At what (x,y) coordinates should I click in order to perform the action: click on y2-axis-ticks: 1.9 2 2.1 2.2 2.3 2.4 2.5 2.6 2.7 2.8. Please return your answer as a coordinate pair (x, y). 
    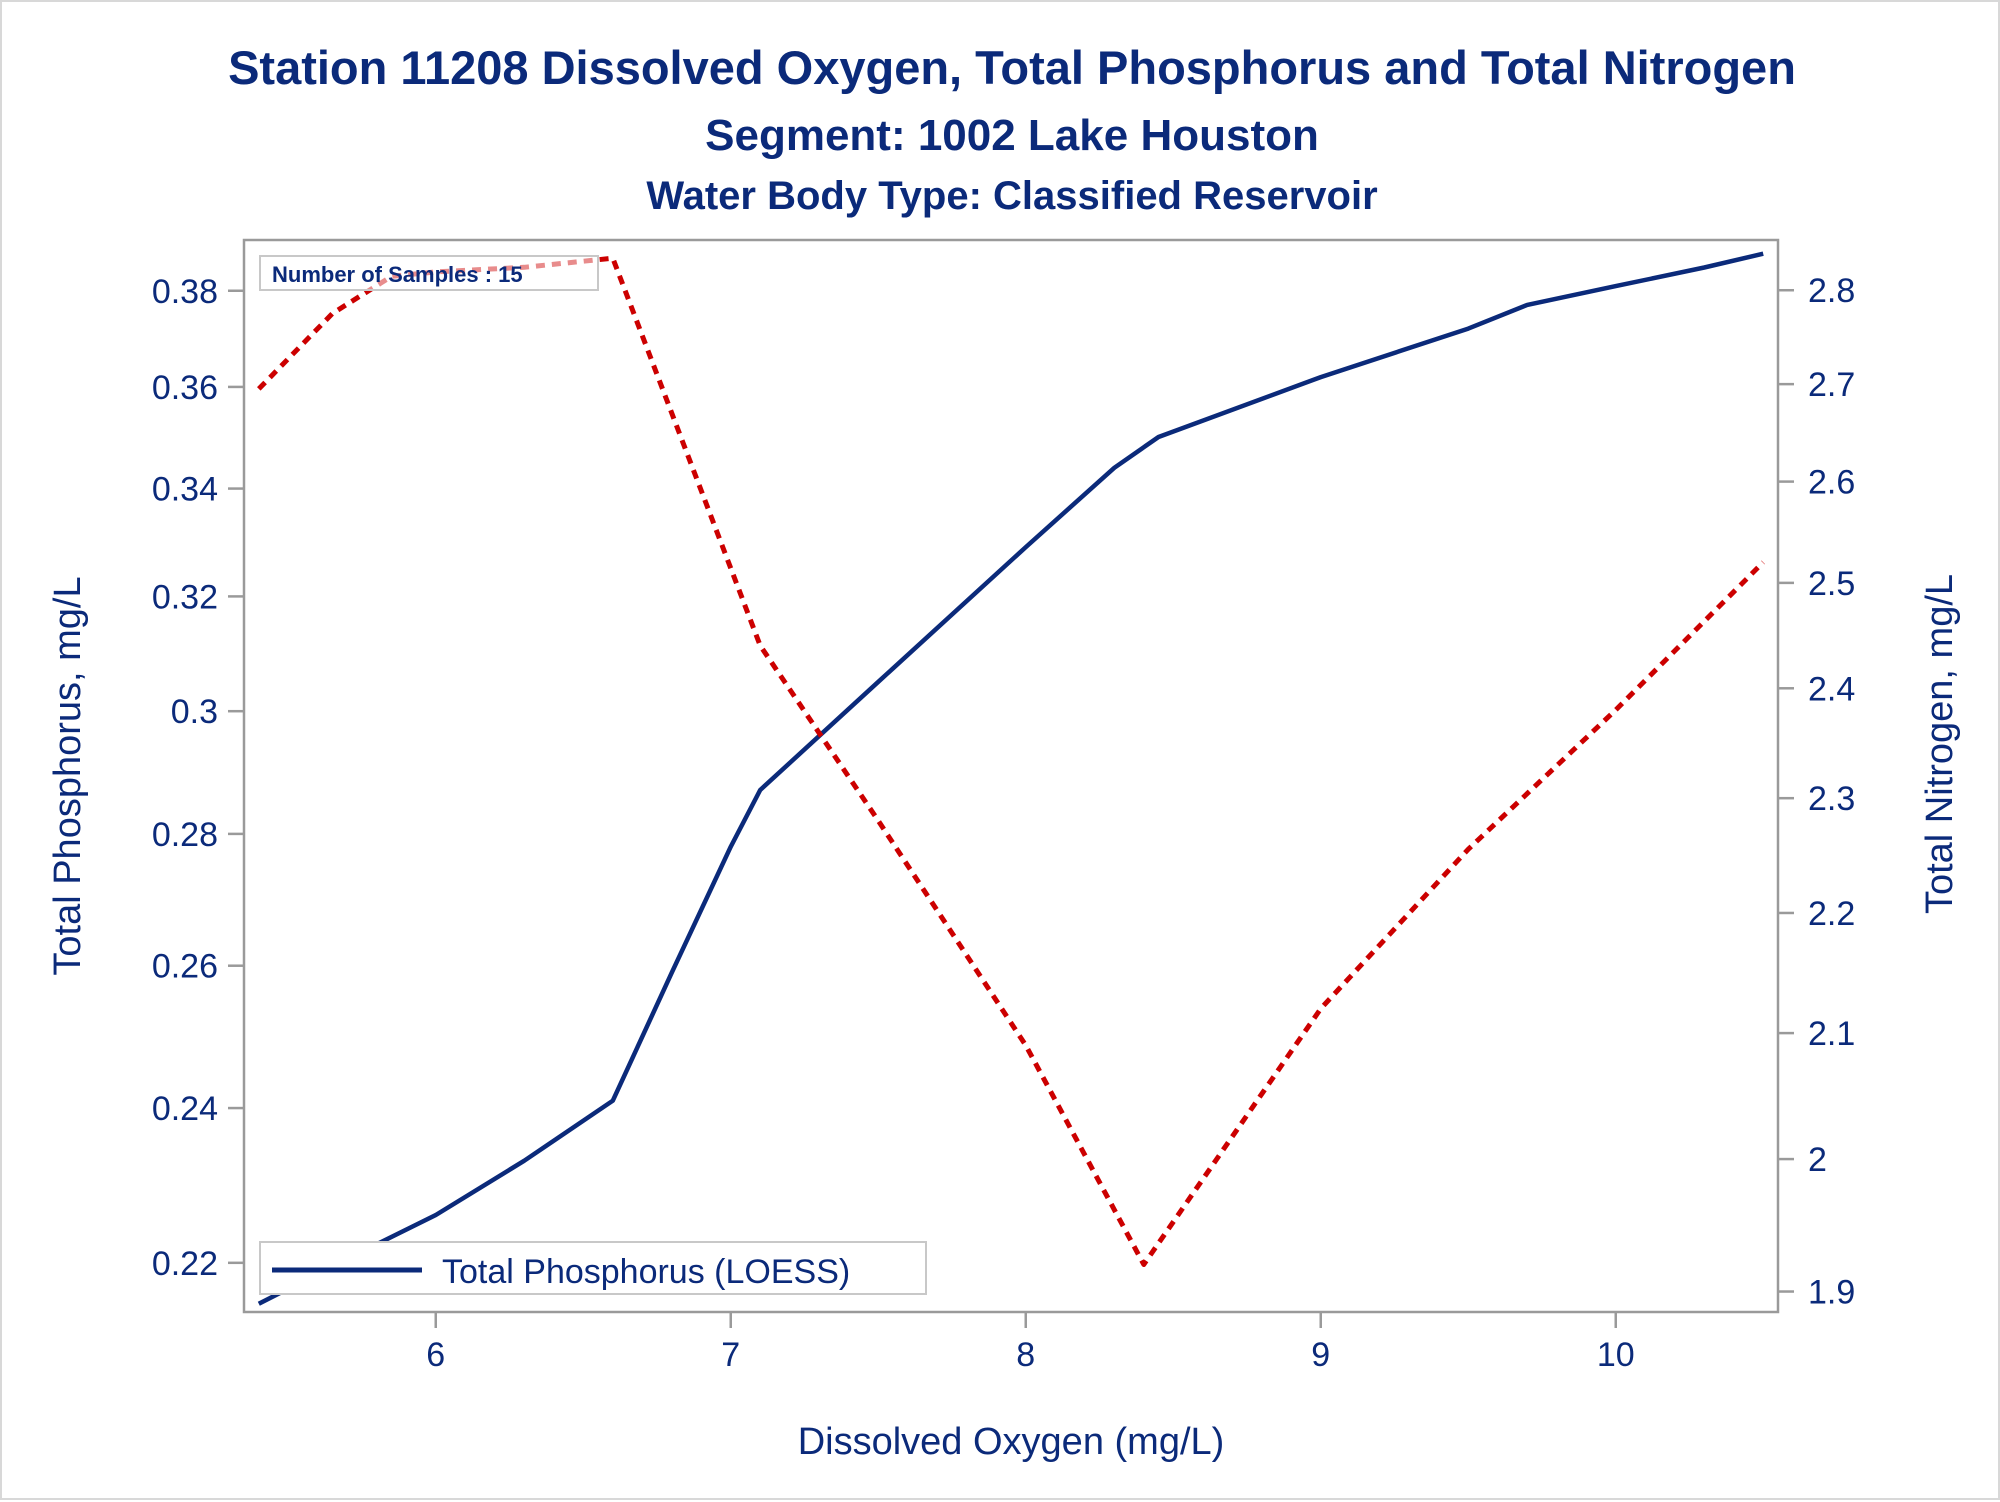
    Looking at the image, I should click on (1816, 792).